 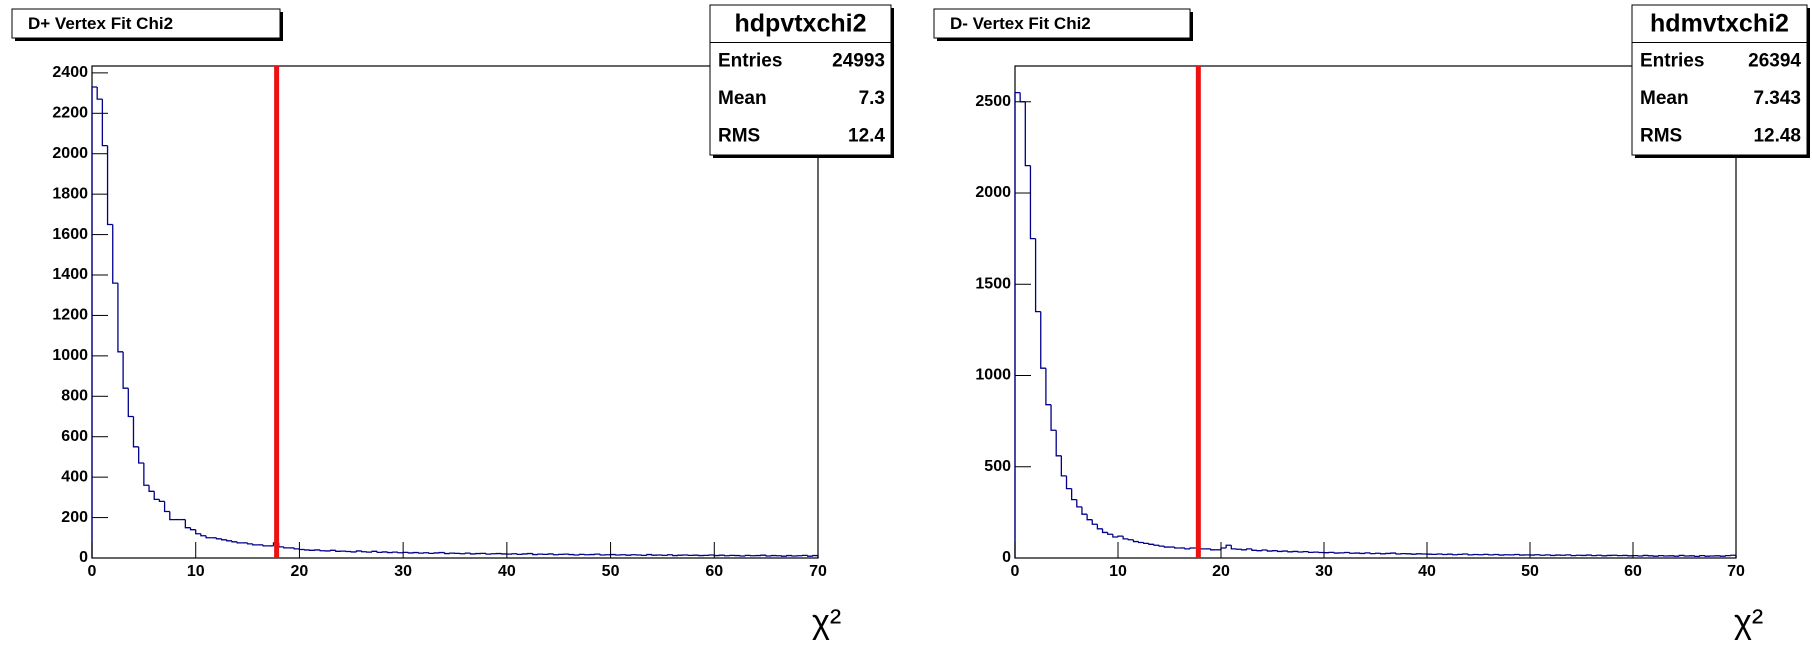 What do you see at coordinates (1672, 60) in the screenshot?
I see `stats-label: Entries` at bounding box center [1672, 60].